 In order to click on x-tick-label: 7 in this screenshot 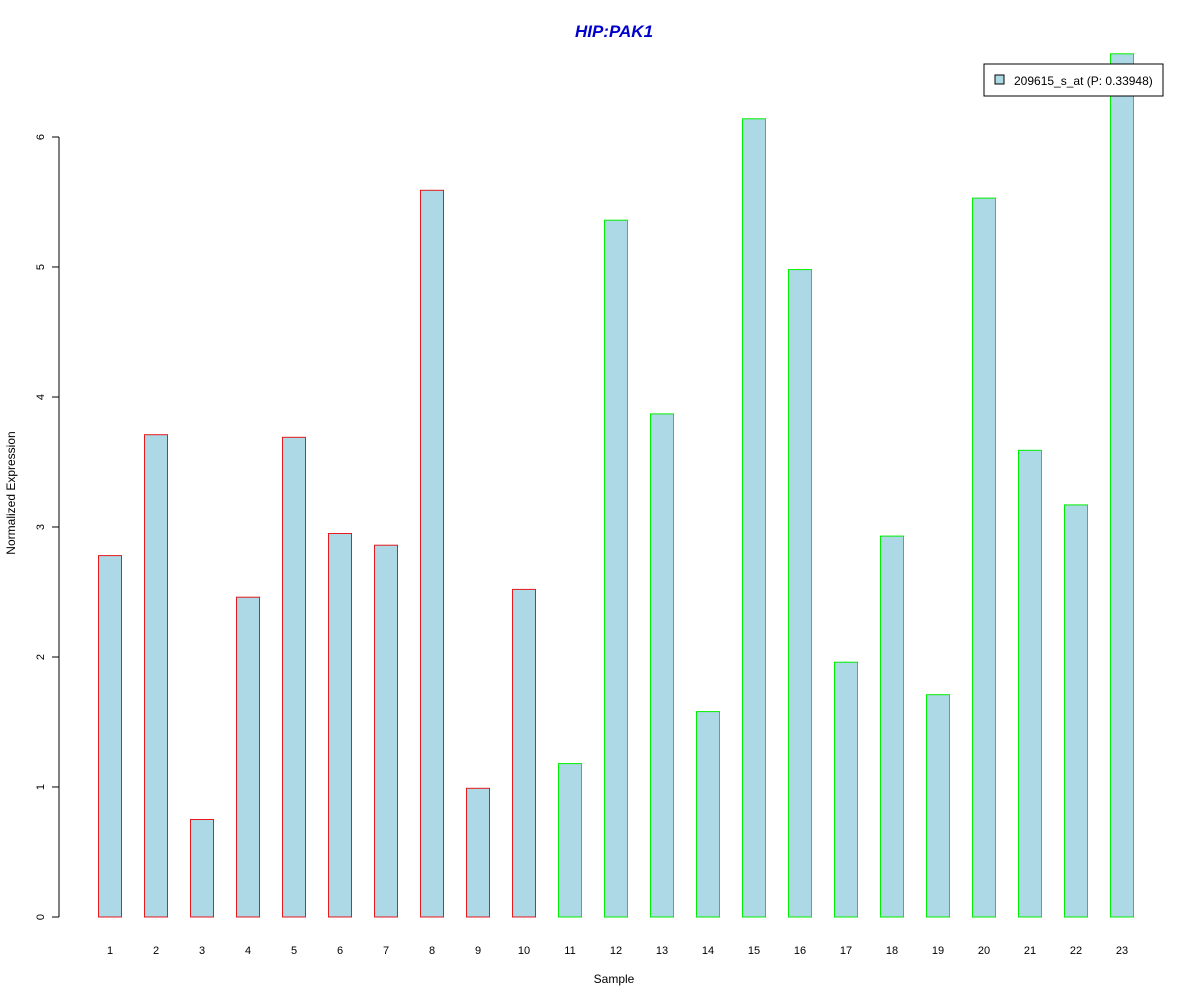, I will do `click(386, 951)`.